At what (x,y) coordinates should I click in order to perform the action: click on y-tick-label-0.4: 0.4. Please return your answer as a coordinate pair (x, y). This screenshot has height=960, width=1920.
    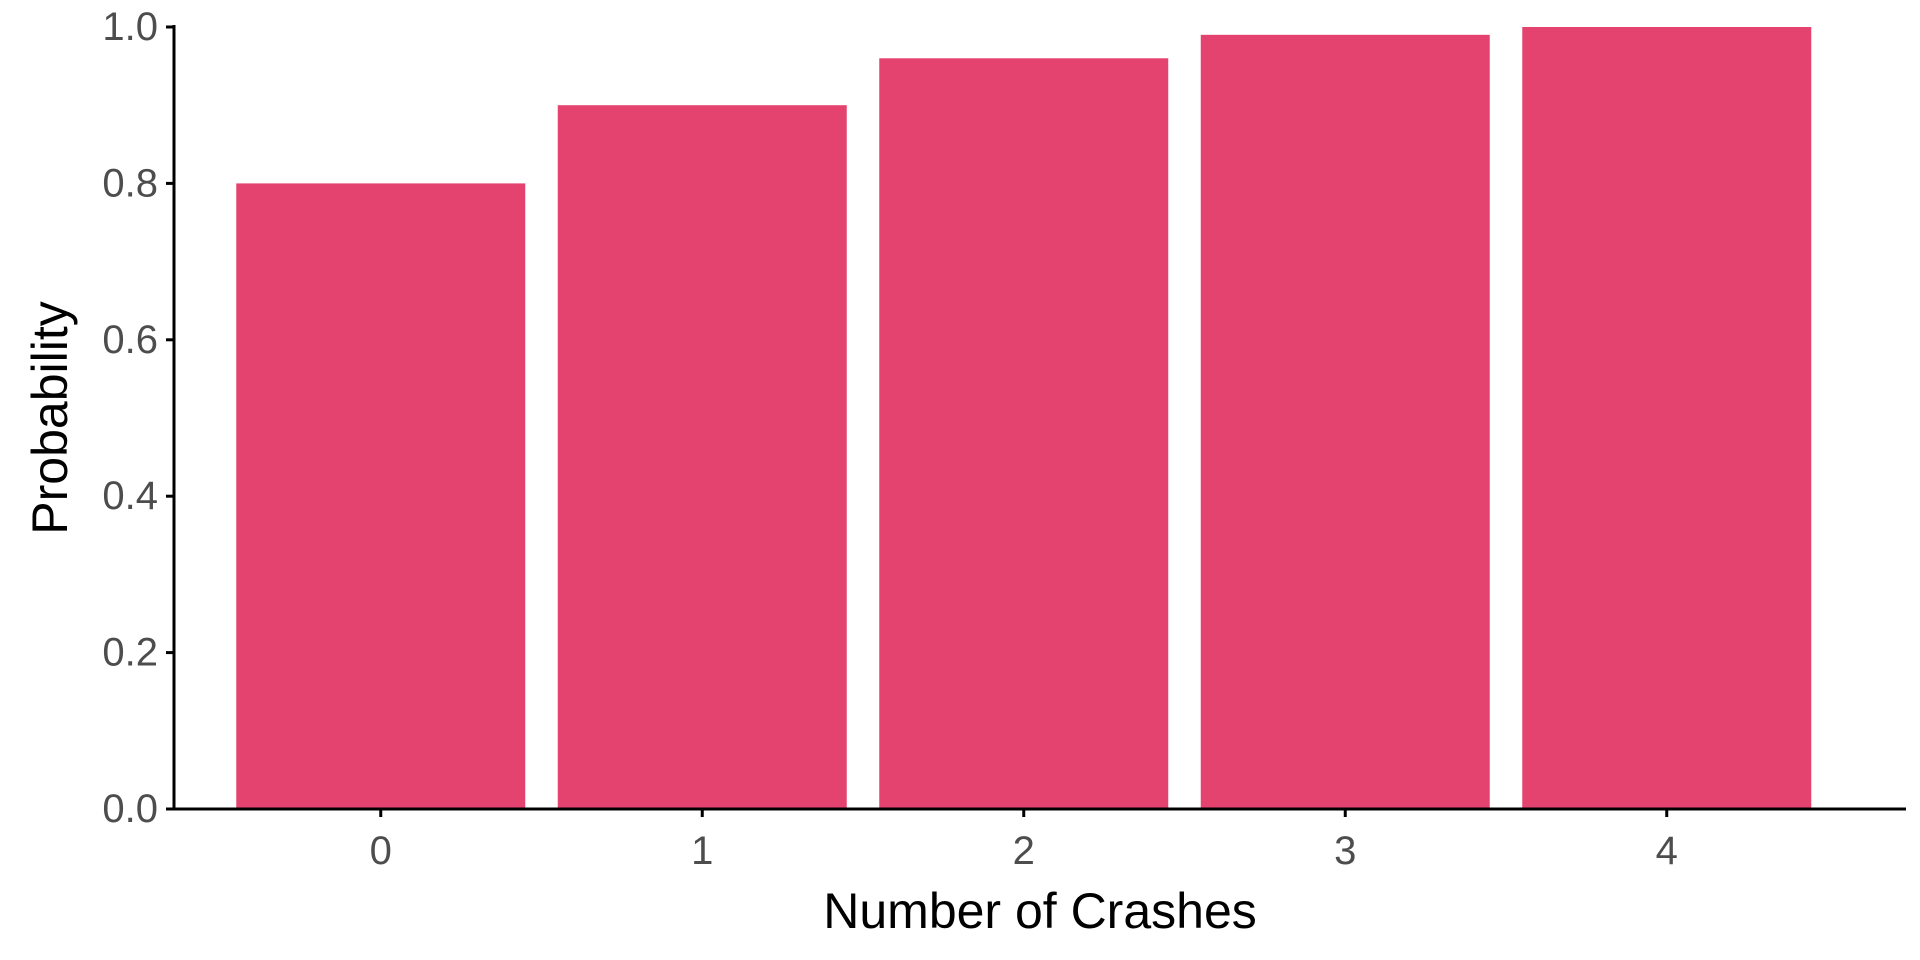
    Looking at the image, I should click on (130, 496).